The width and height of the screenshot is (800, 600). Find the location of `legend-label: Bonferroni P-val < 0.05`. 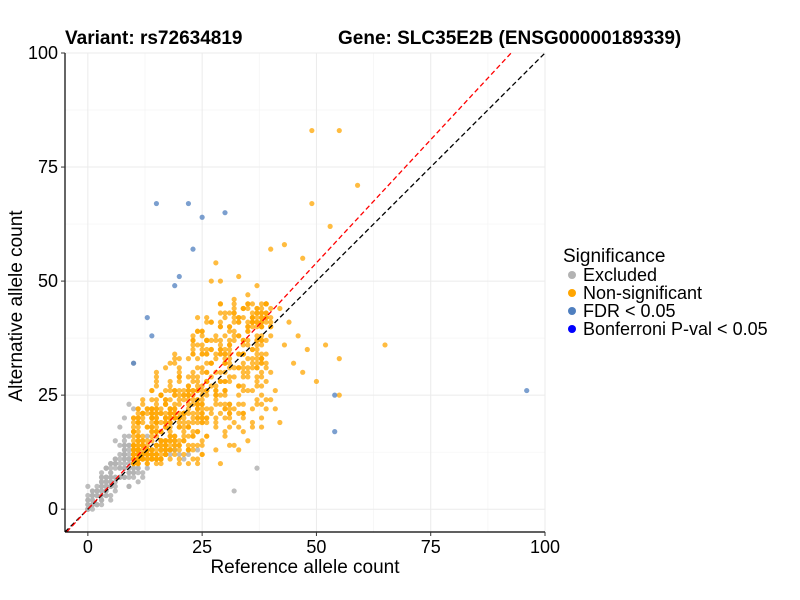

legend-label: Bonferroni P-val < 0.05 is located at coordinates (675, 329).